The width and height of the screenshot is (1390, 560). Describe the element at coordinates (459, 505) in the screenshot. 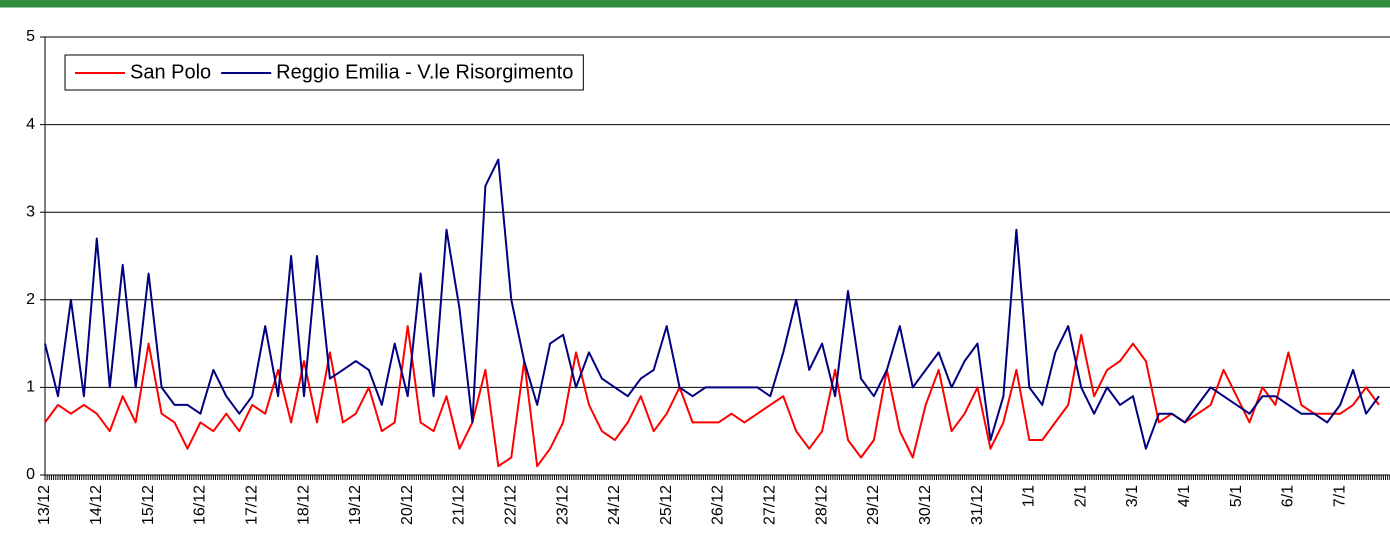

I see `x-tick-label: 21/12` at that location.